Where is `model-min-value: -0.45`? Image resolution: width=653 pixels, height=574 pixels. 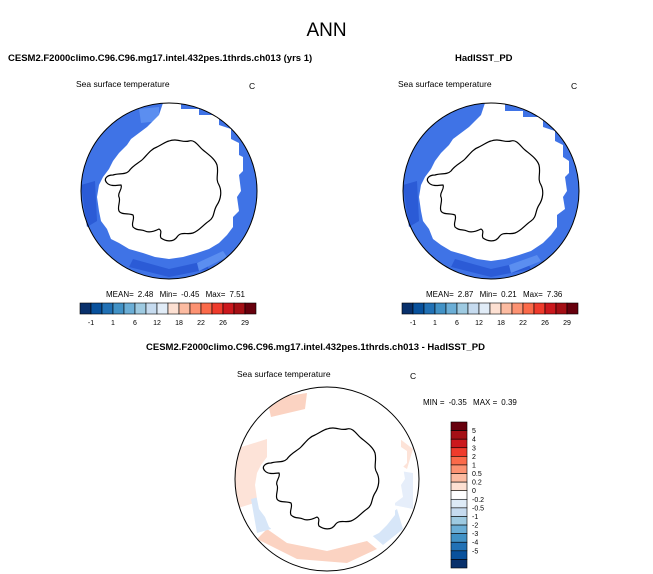
model-min-value: -0.45 is located at coordinates (190, 294).